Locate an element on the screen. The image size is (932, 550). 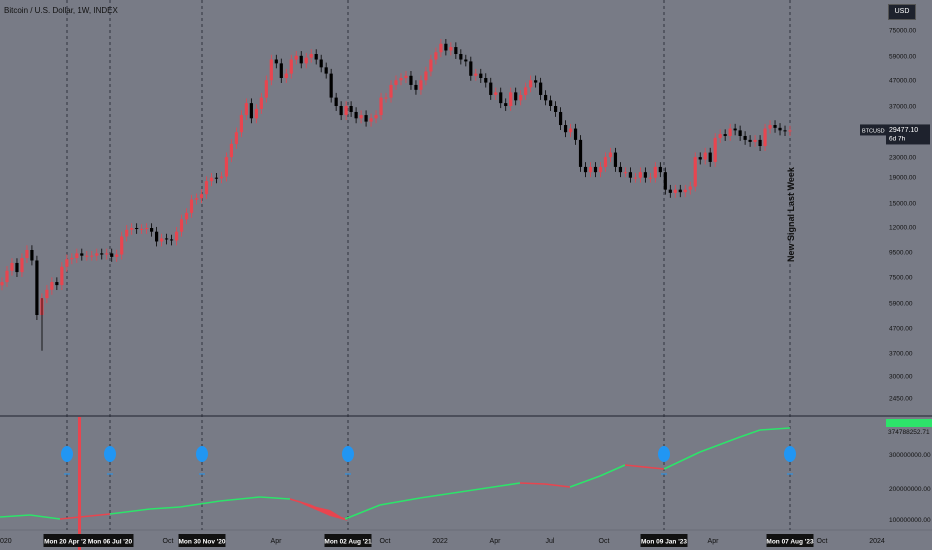
price-tick-label: 7500.00 is located at coordinates (901, 278).